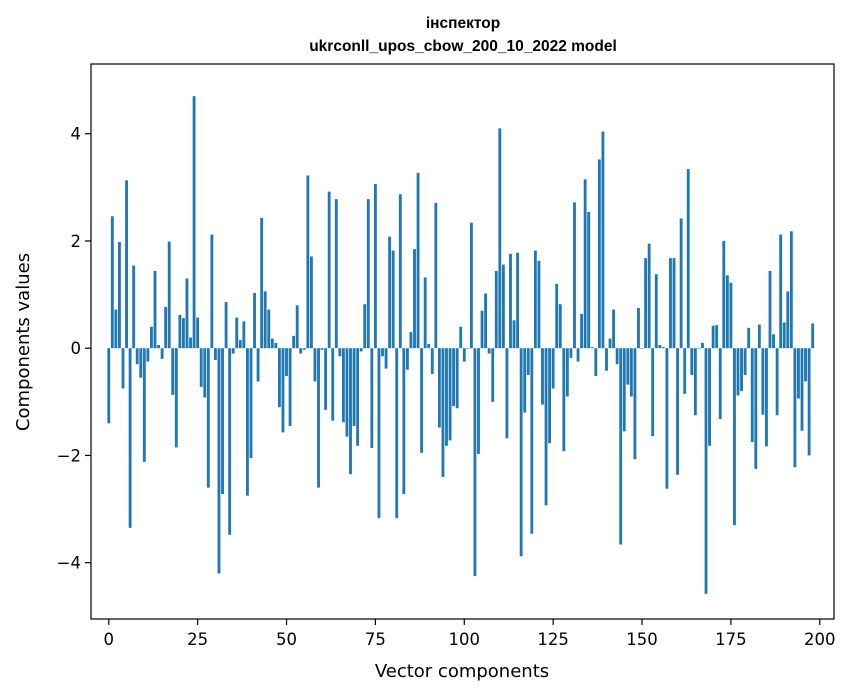 Image resolution: width=847 pixels, height=696 pixels. I want to click on x-axis-label: Vector components, so click(462, 671).